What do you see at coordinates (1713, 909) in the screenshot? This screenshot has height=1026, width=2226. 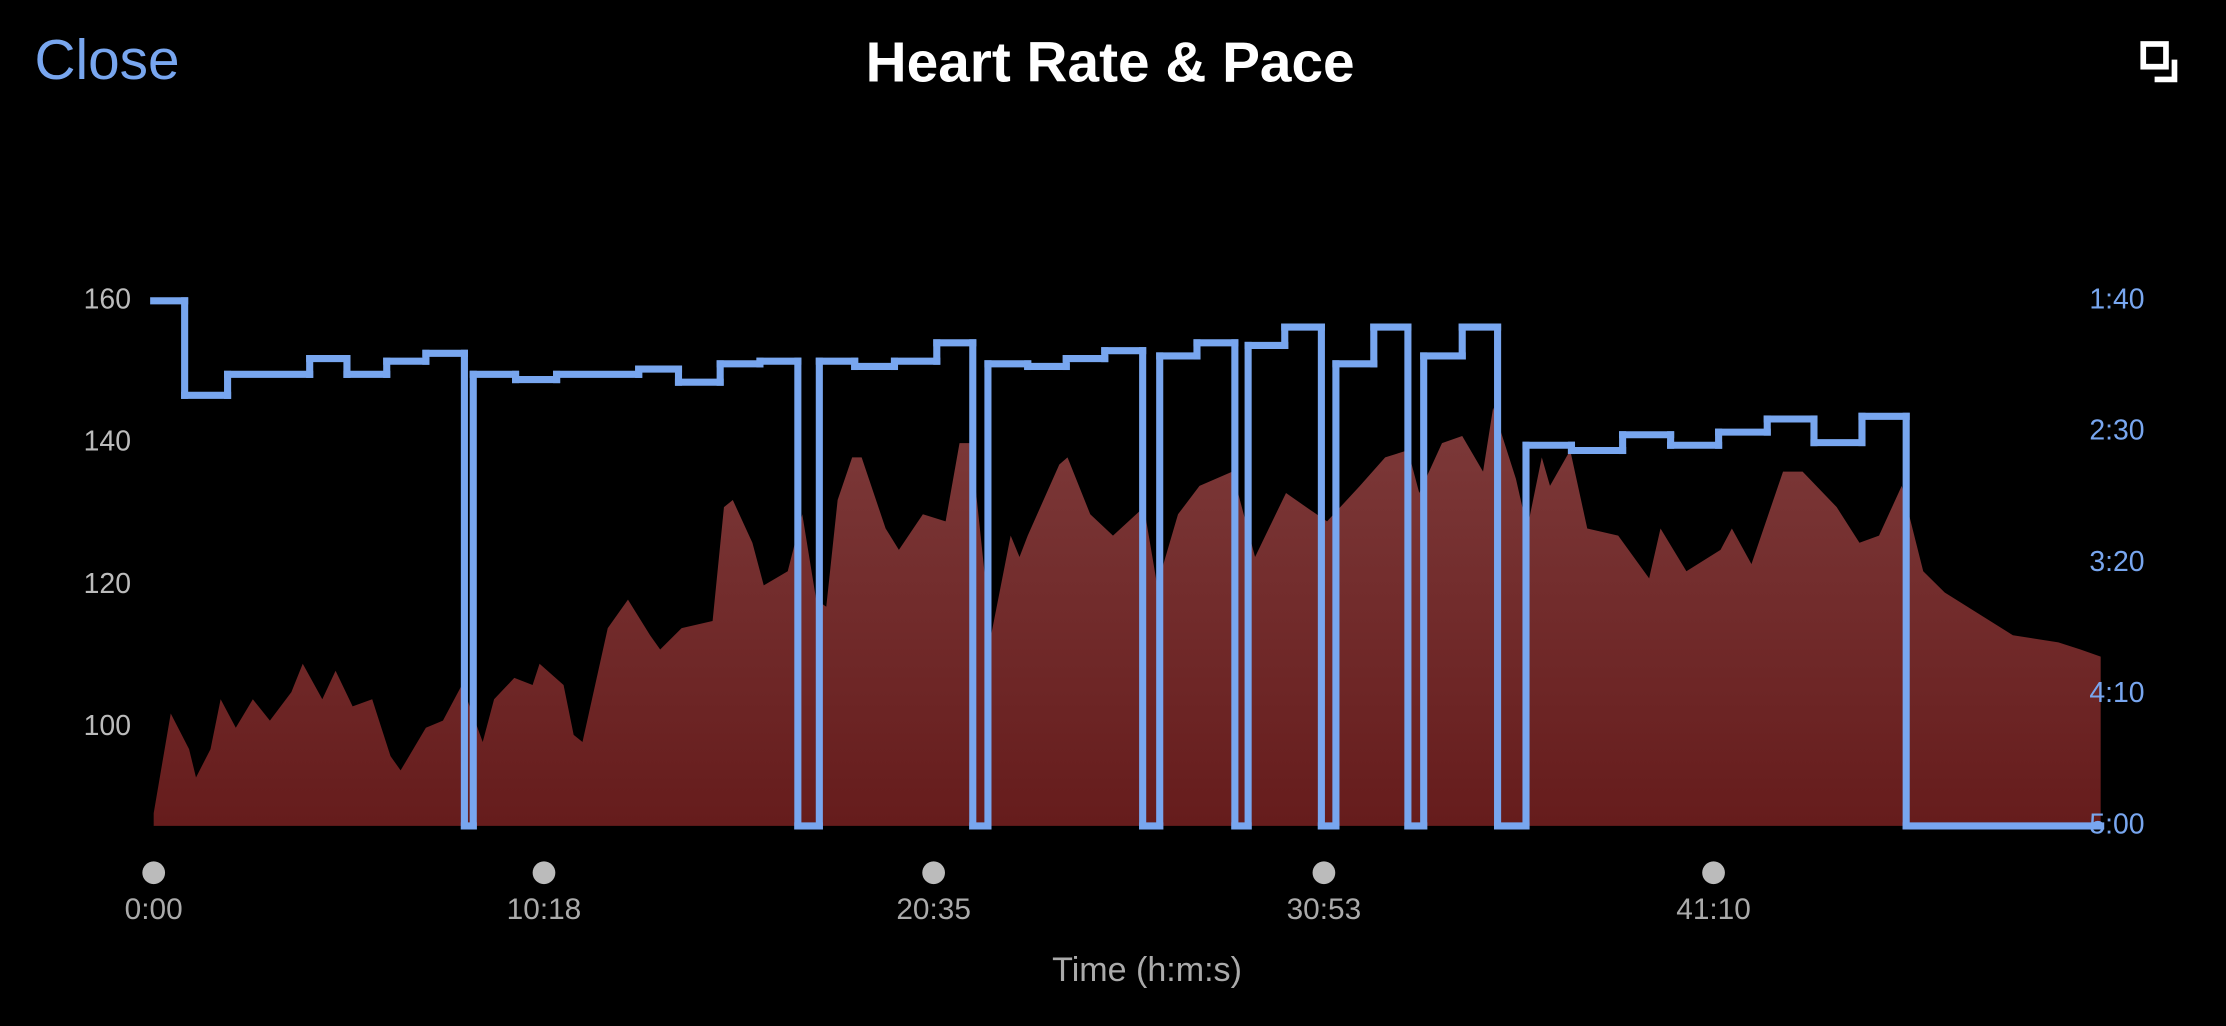 I see `x-tick-label: 41:10` at bounding box center [1713, 909].